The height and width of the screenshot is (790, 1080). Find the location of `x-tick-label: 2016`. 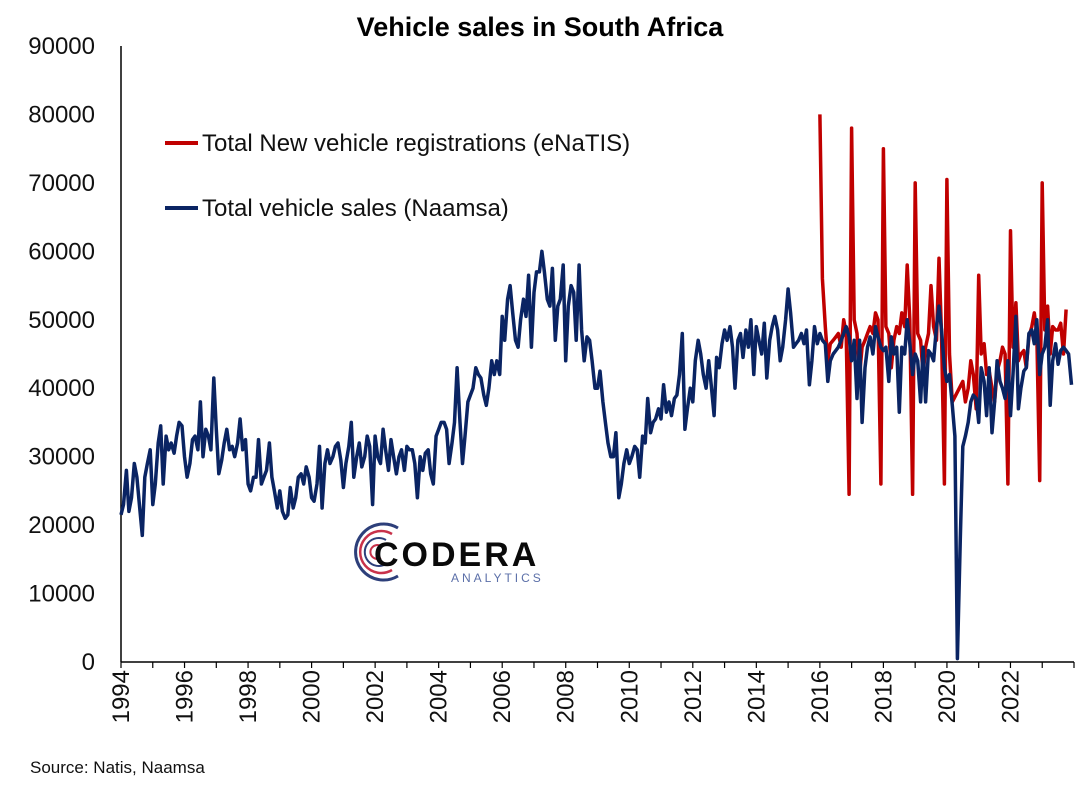

x-tick-label: 2016 is located at coordinates (820, 696).